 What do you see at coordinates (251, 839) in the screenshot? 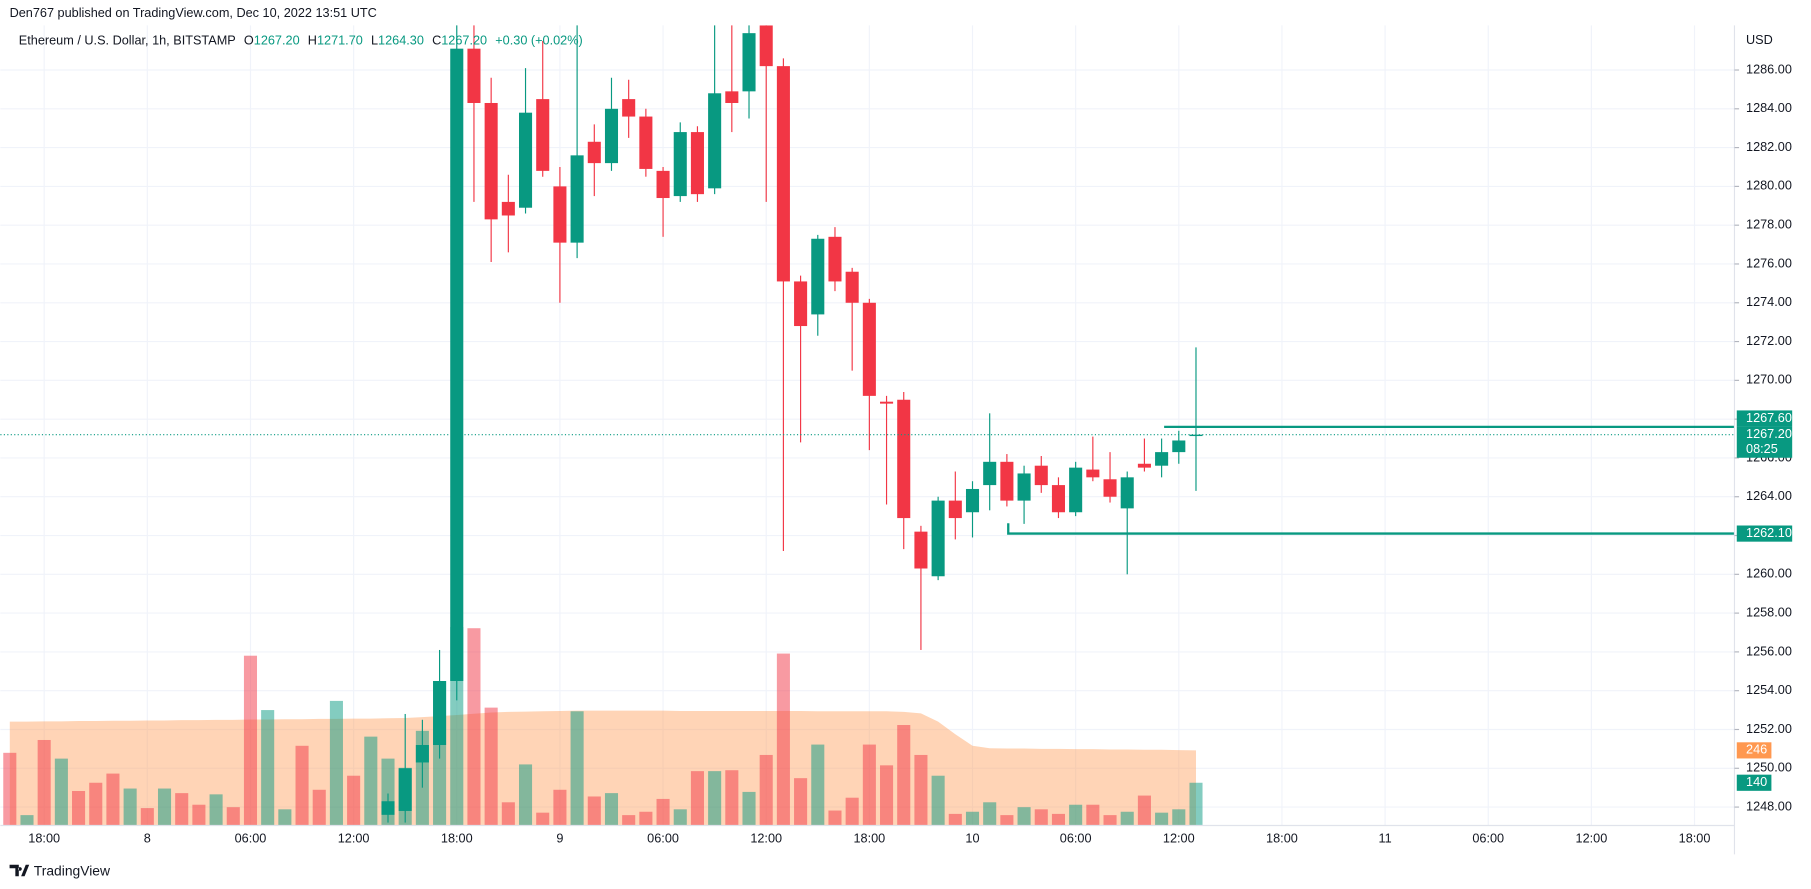
I see `x-tick-label: 06:00` at bounding box center [251, 839].